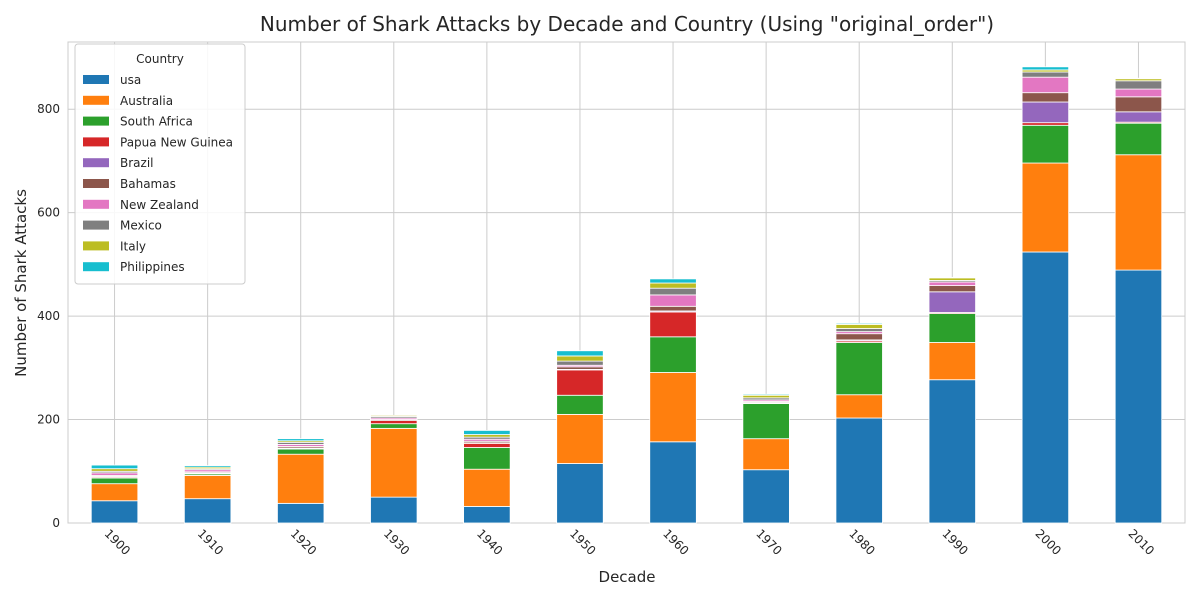  What do you see at coordinates (861, 541) in the screenshot?
I see `x-tick-label: 1980` at bounding box center [861, 541].